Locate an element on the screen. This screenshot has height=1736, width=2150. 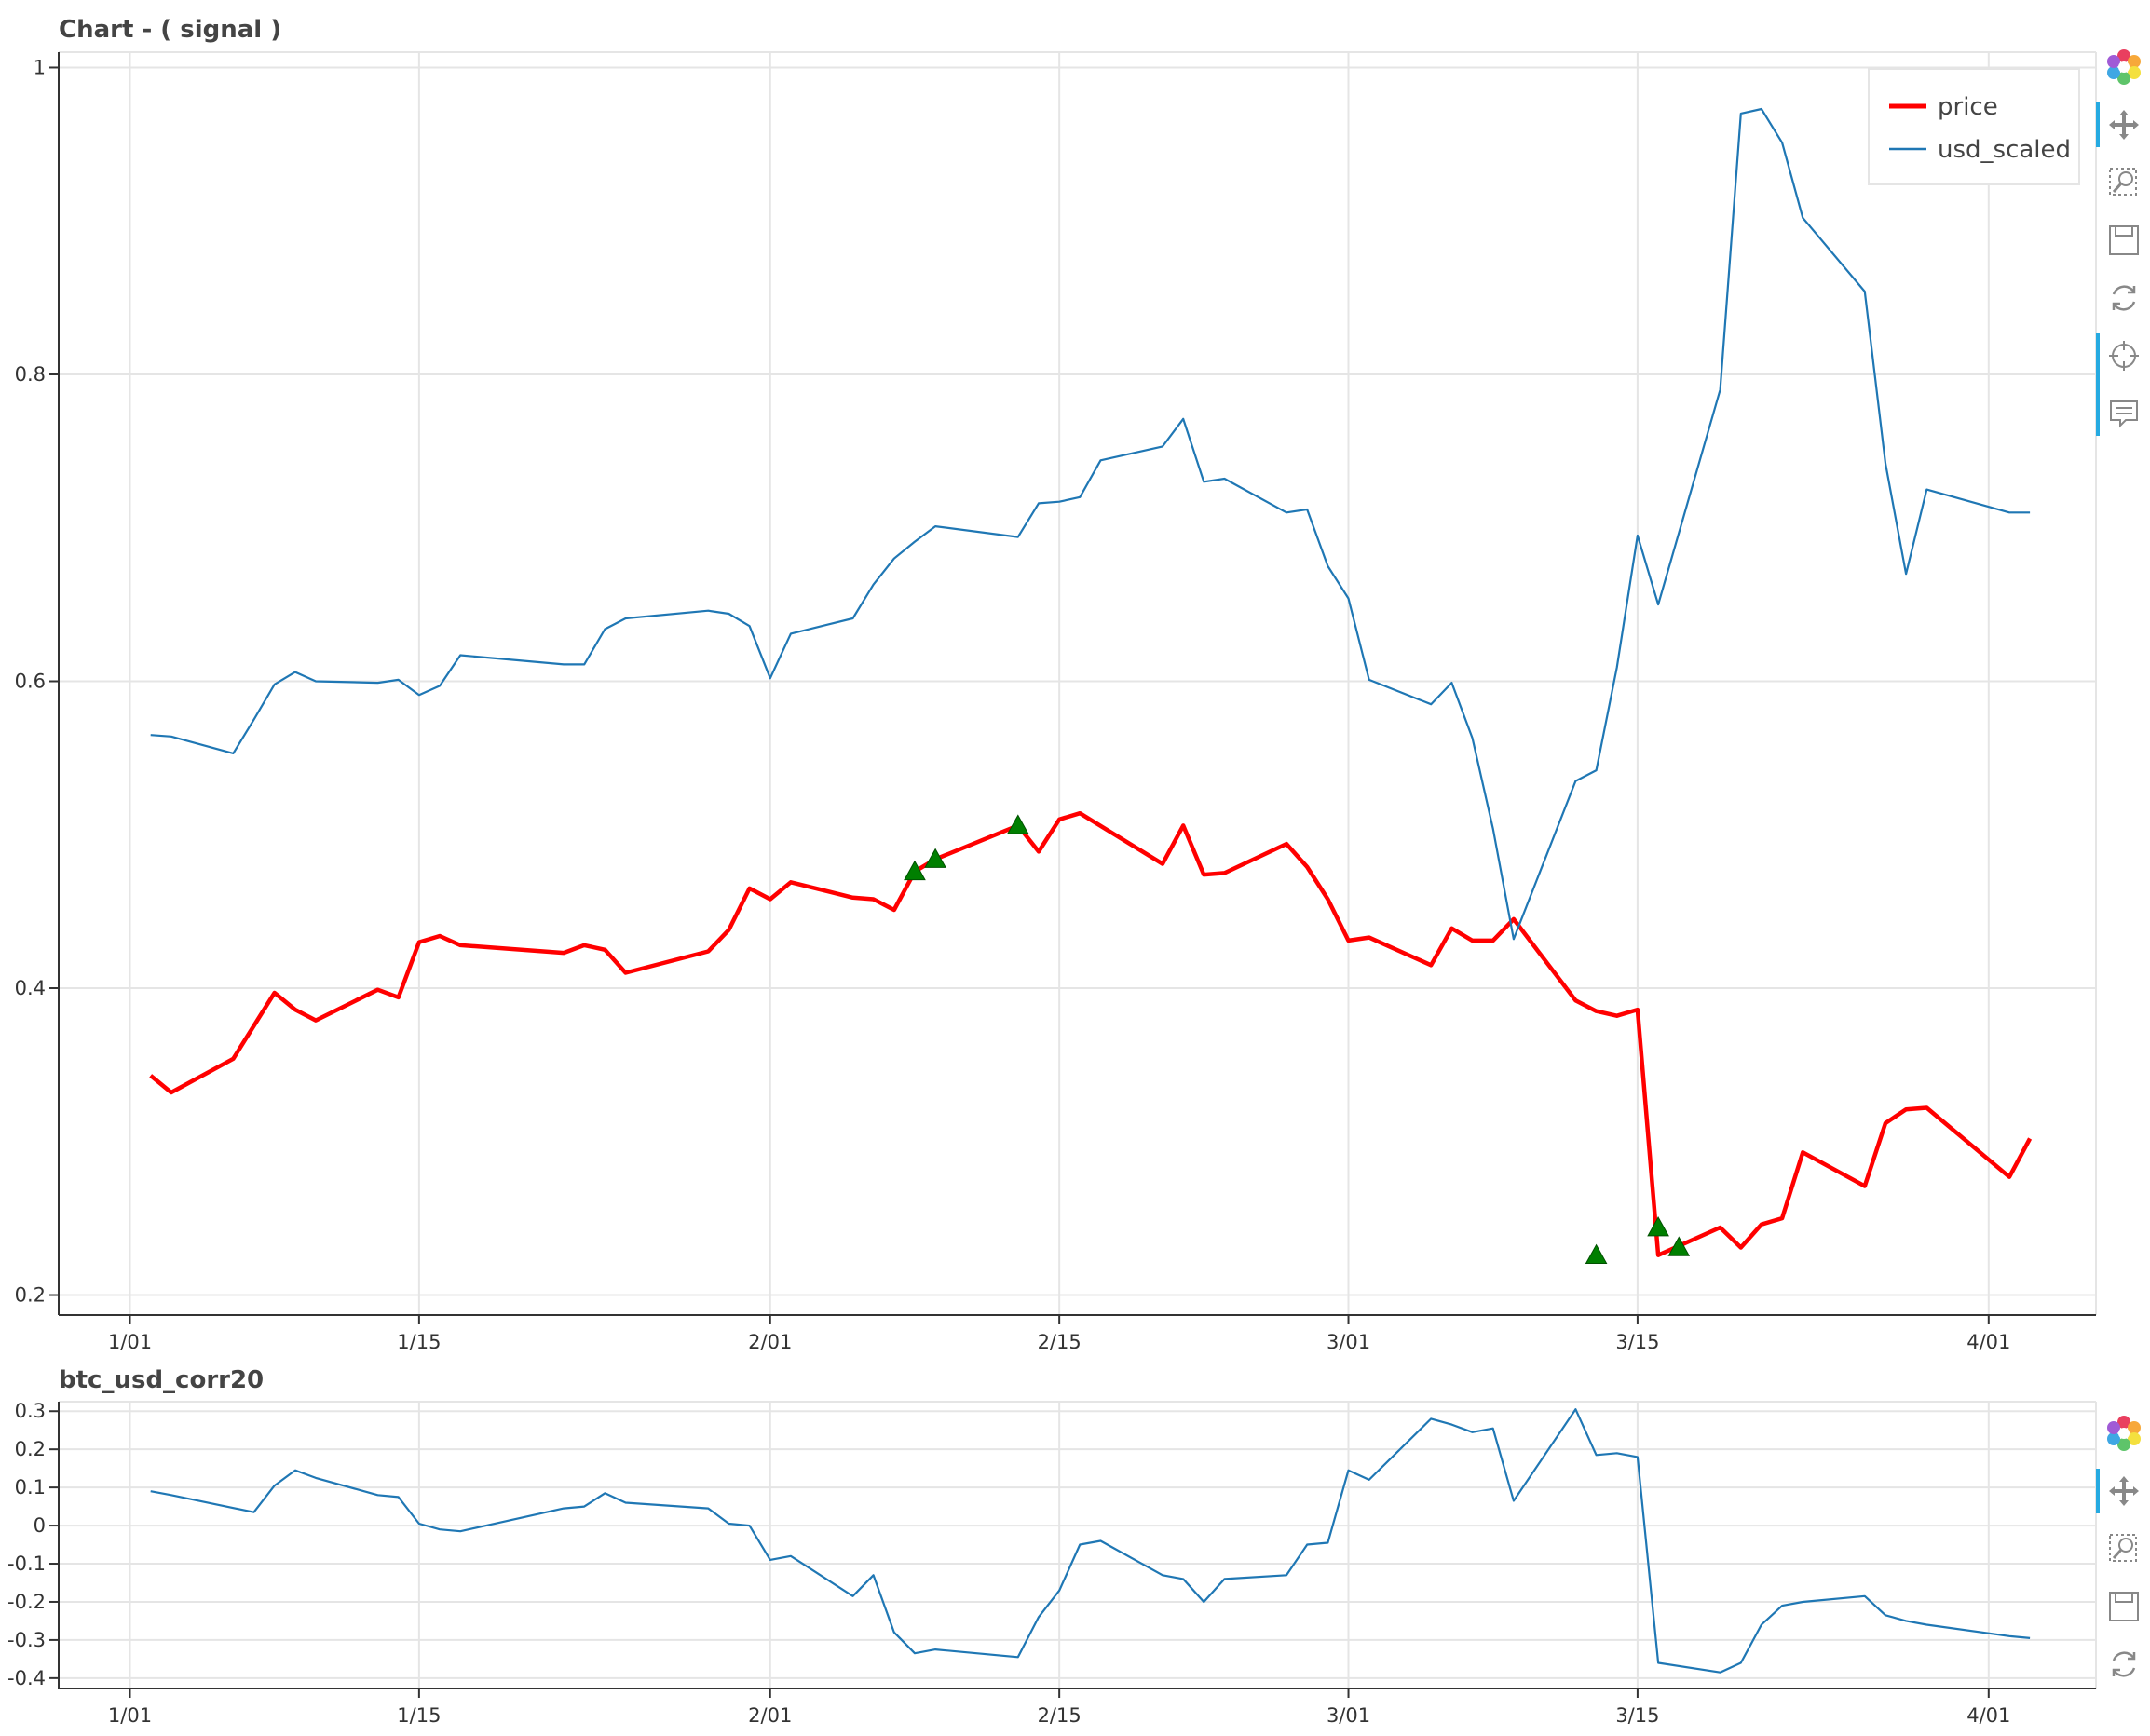
main-legend-label-usd-scaled: usd_scaled is located at coordinates (2004, 150).